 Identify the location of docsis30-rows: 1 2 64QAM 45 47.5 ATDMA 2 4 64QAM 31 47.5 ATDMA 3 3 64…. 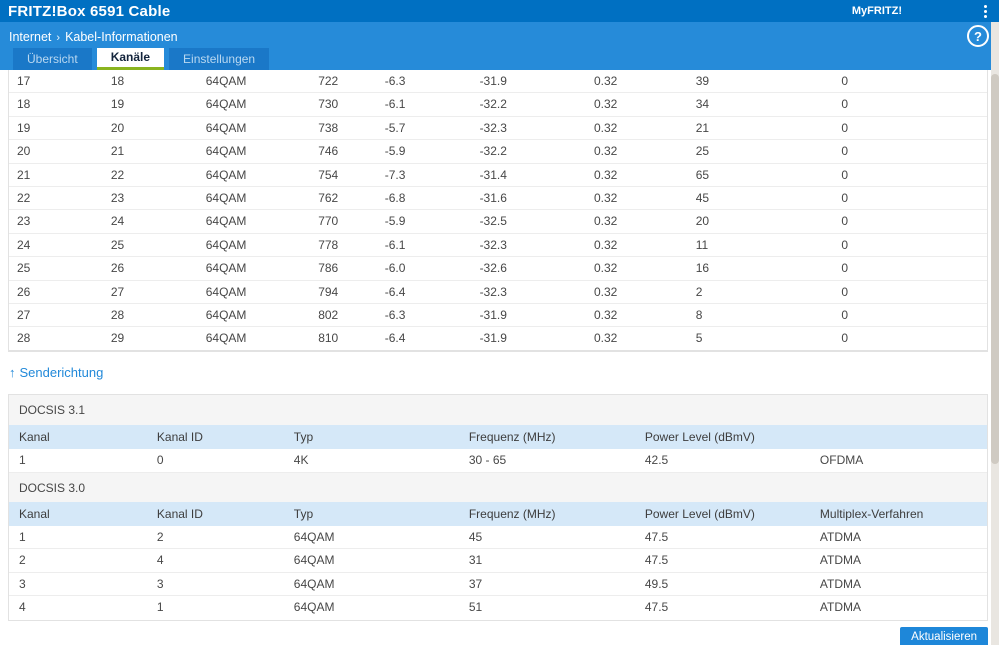
(498, 573).